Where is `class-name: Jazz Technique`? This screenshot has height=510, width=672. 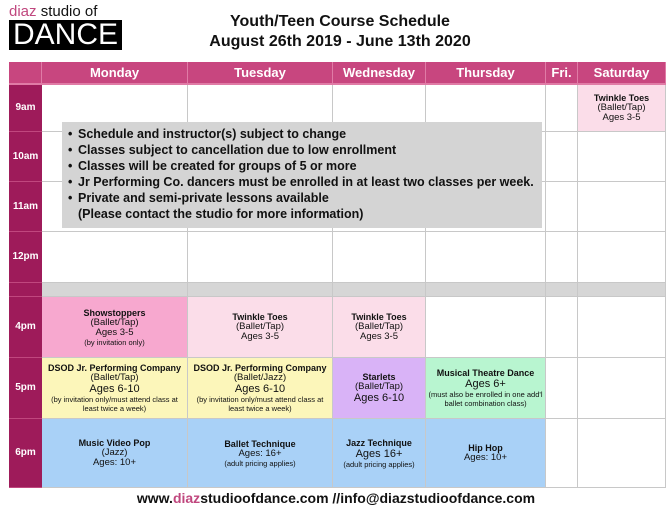 class-name: Jazz Technique is located at coordinates (379, 442).